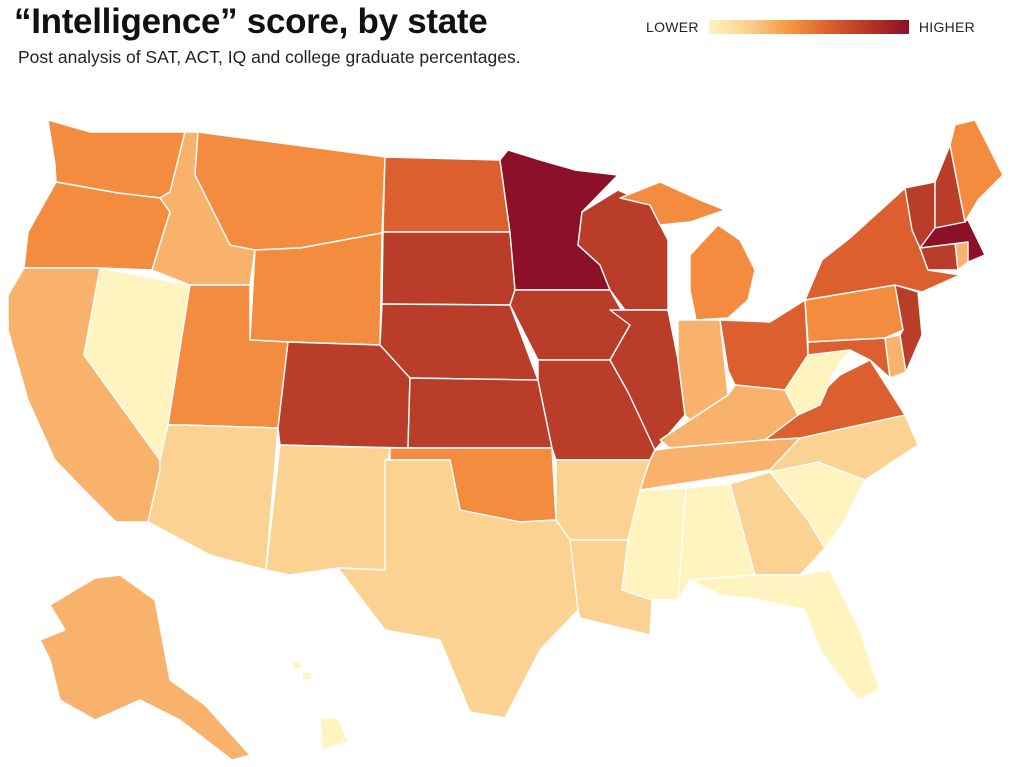  What do you see at coordinates (947, 27) in the screenshot?
I see `legend-high-label: HIGHER` at bounding box center [947, 27].